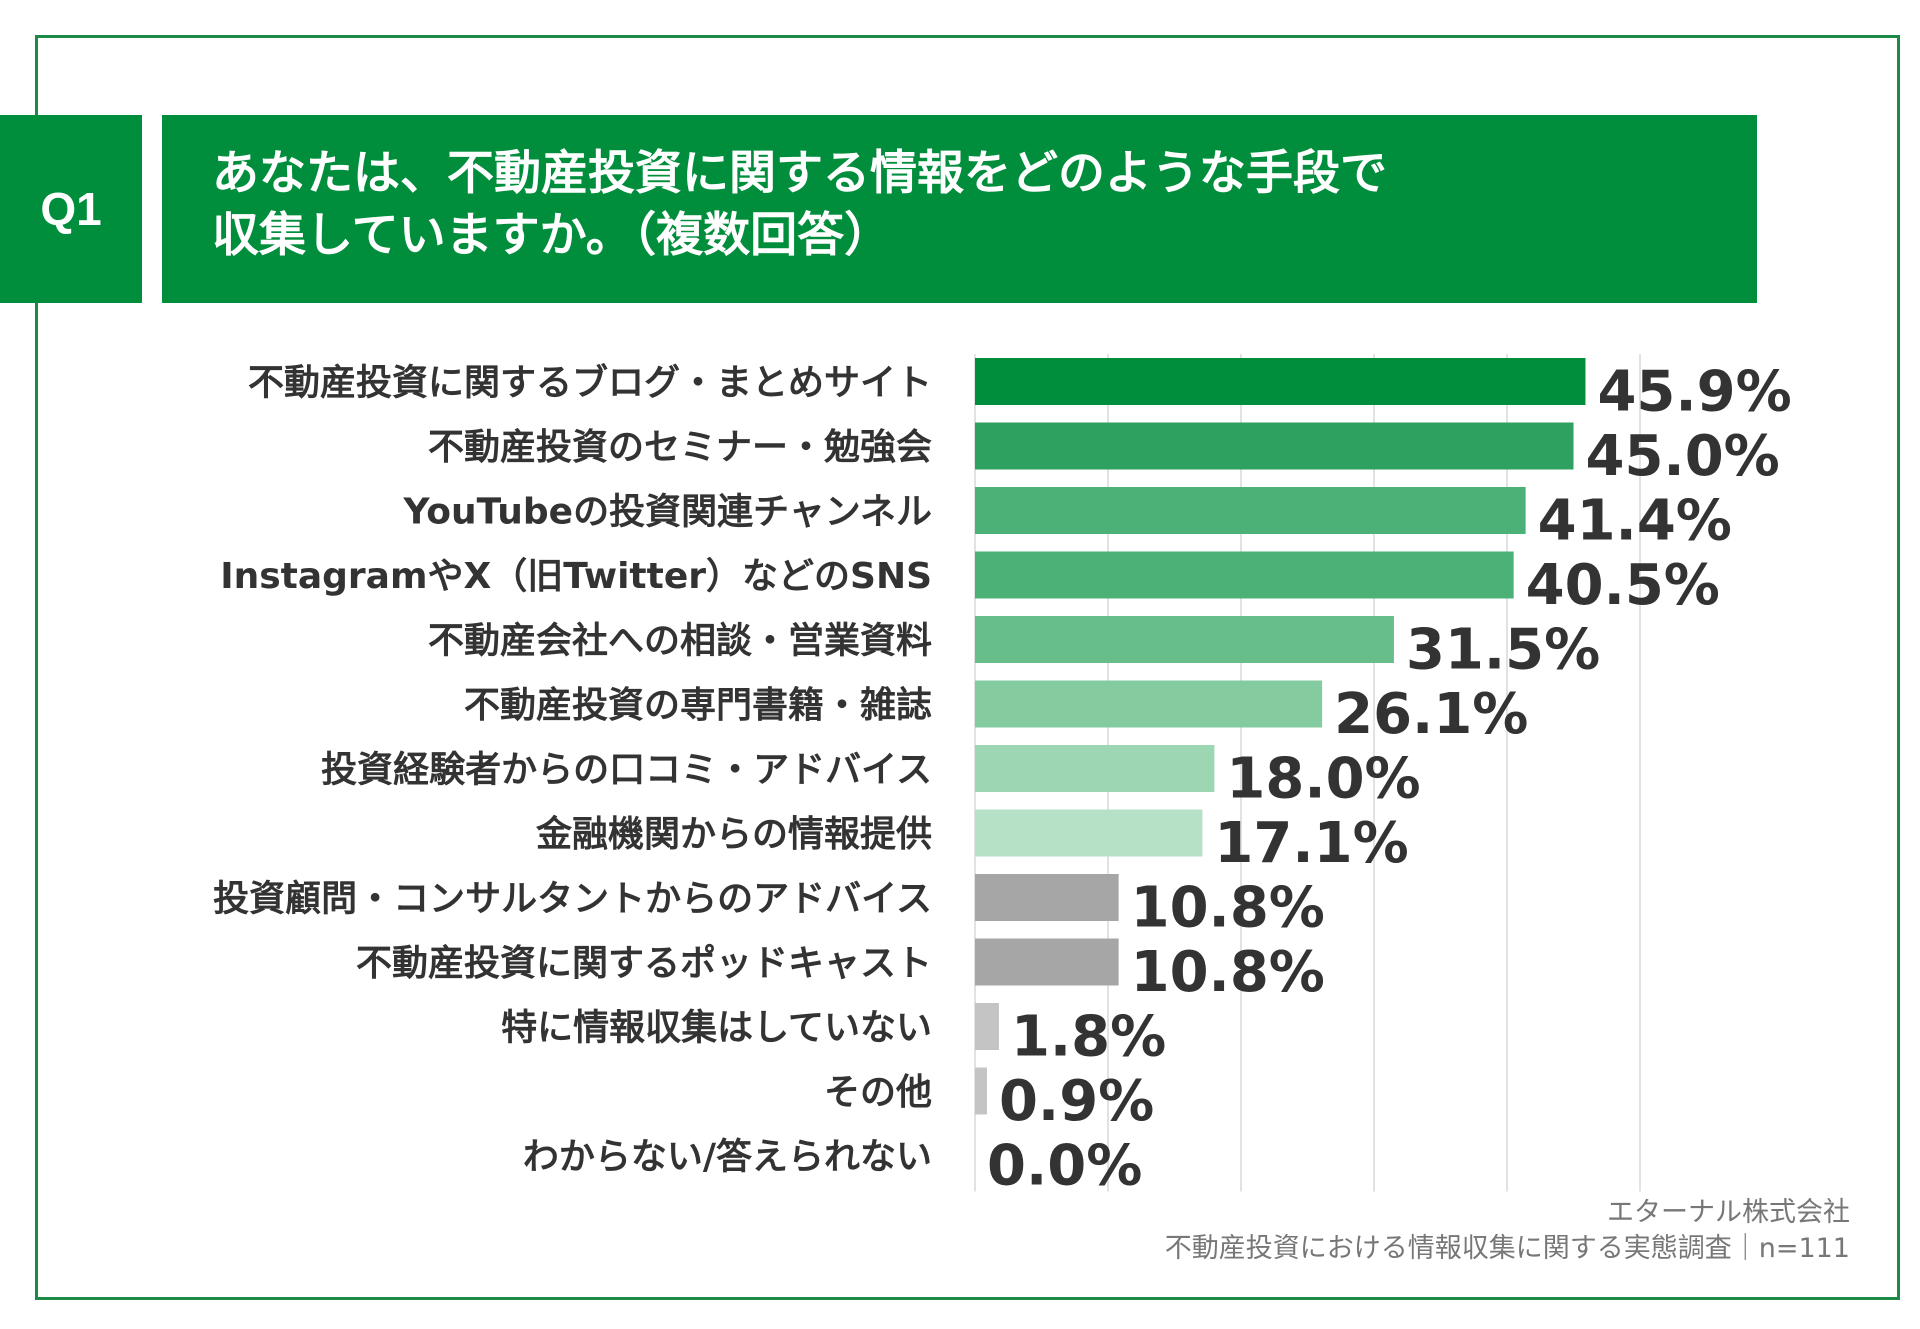  I want to click on category-label: YouTubeの投資関連チャンネル, so click(667, 512).